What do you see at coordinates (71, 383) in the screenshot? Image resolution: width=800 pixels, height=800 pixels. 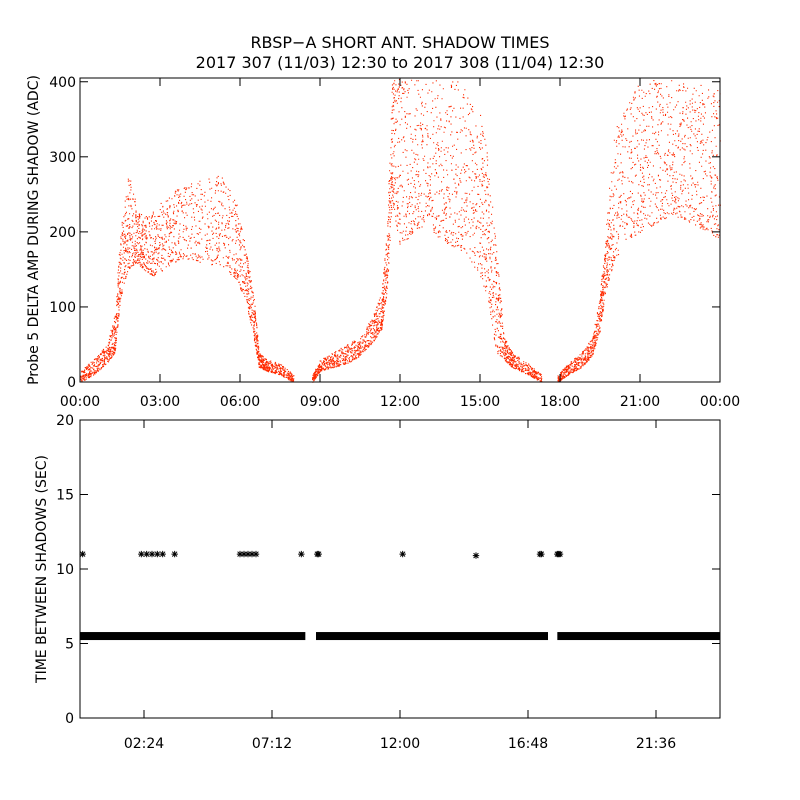 I see `top-y-tick-label: 0` at bounding box center [71, 383].